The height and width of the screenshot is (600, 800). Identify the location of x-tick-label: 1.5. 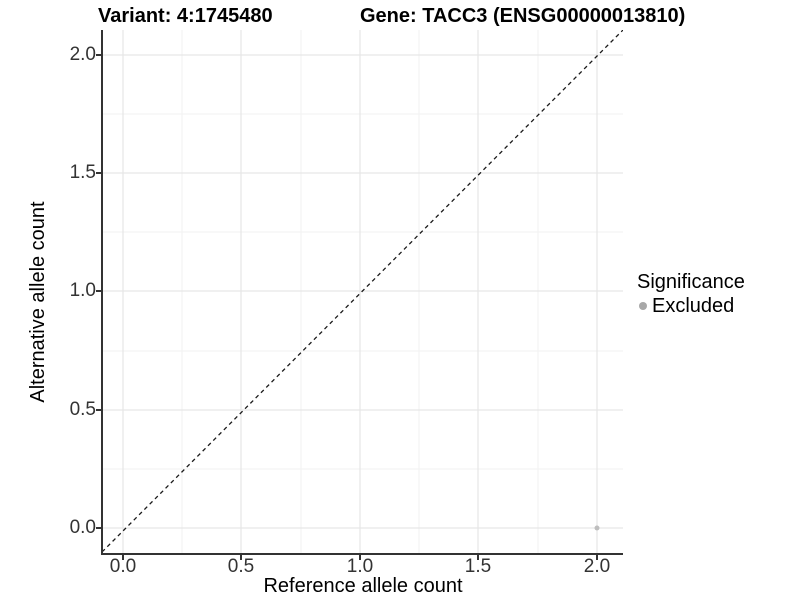
(478, 566).